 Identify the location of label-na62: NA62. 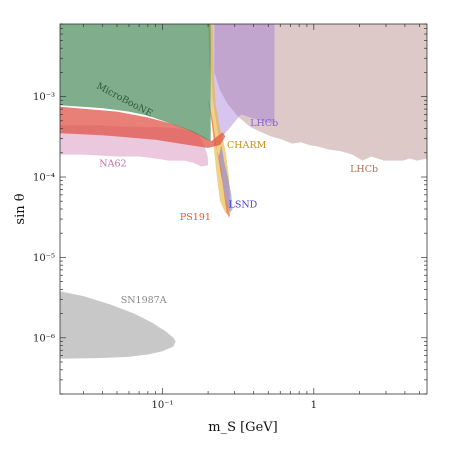
(112, 164).